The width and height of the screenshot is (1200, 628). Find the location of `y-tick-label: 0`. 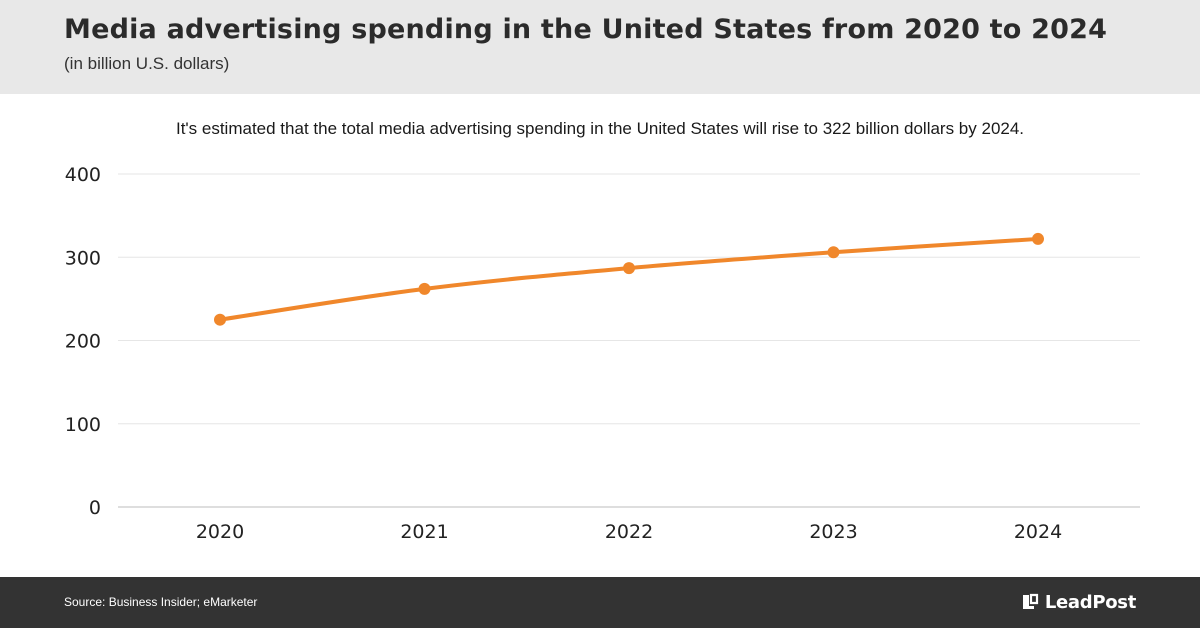

y-tick-label: 0 is located at coordinates (95, 508).